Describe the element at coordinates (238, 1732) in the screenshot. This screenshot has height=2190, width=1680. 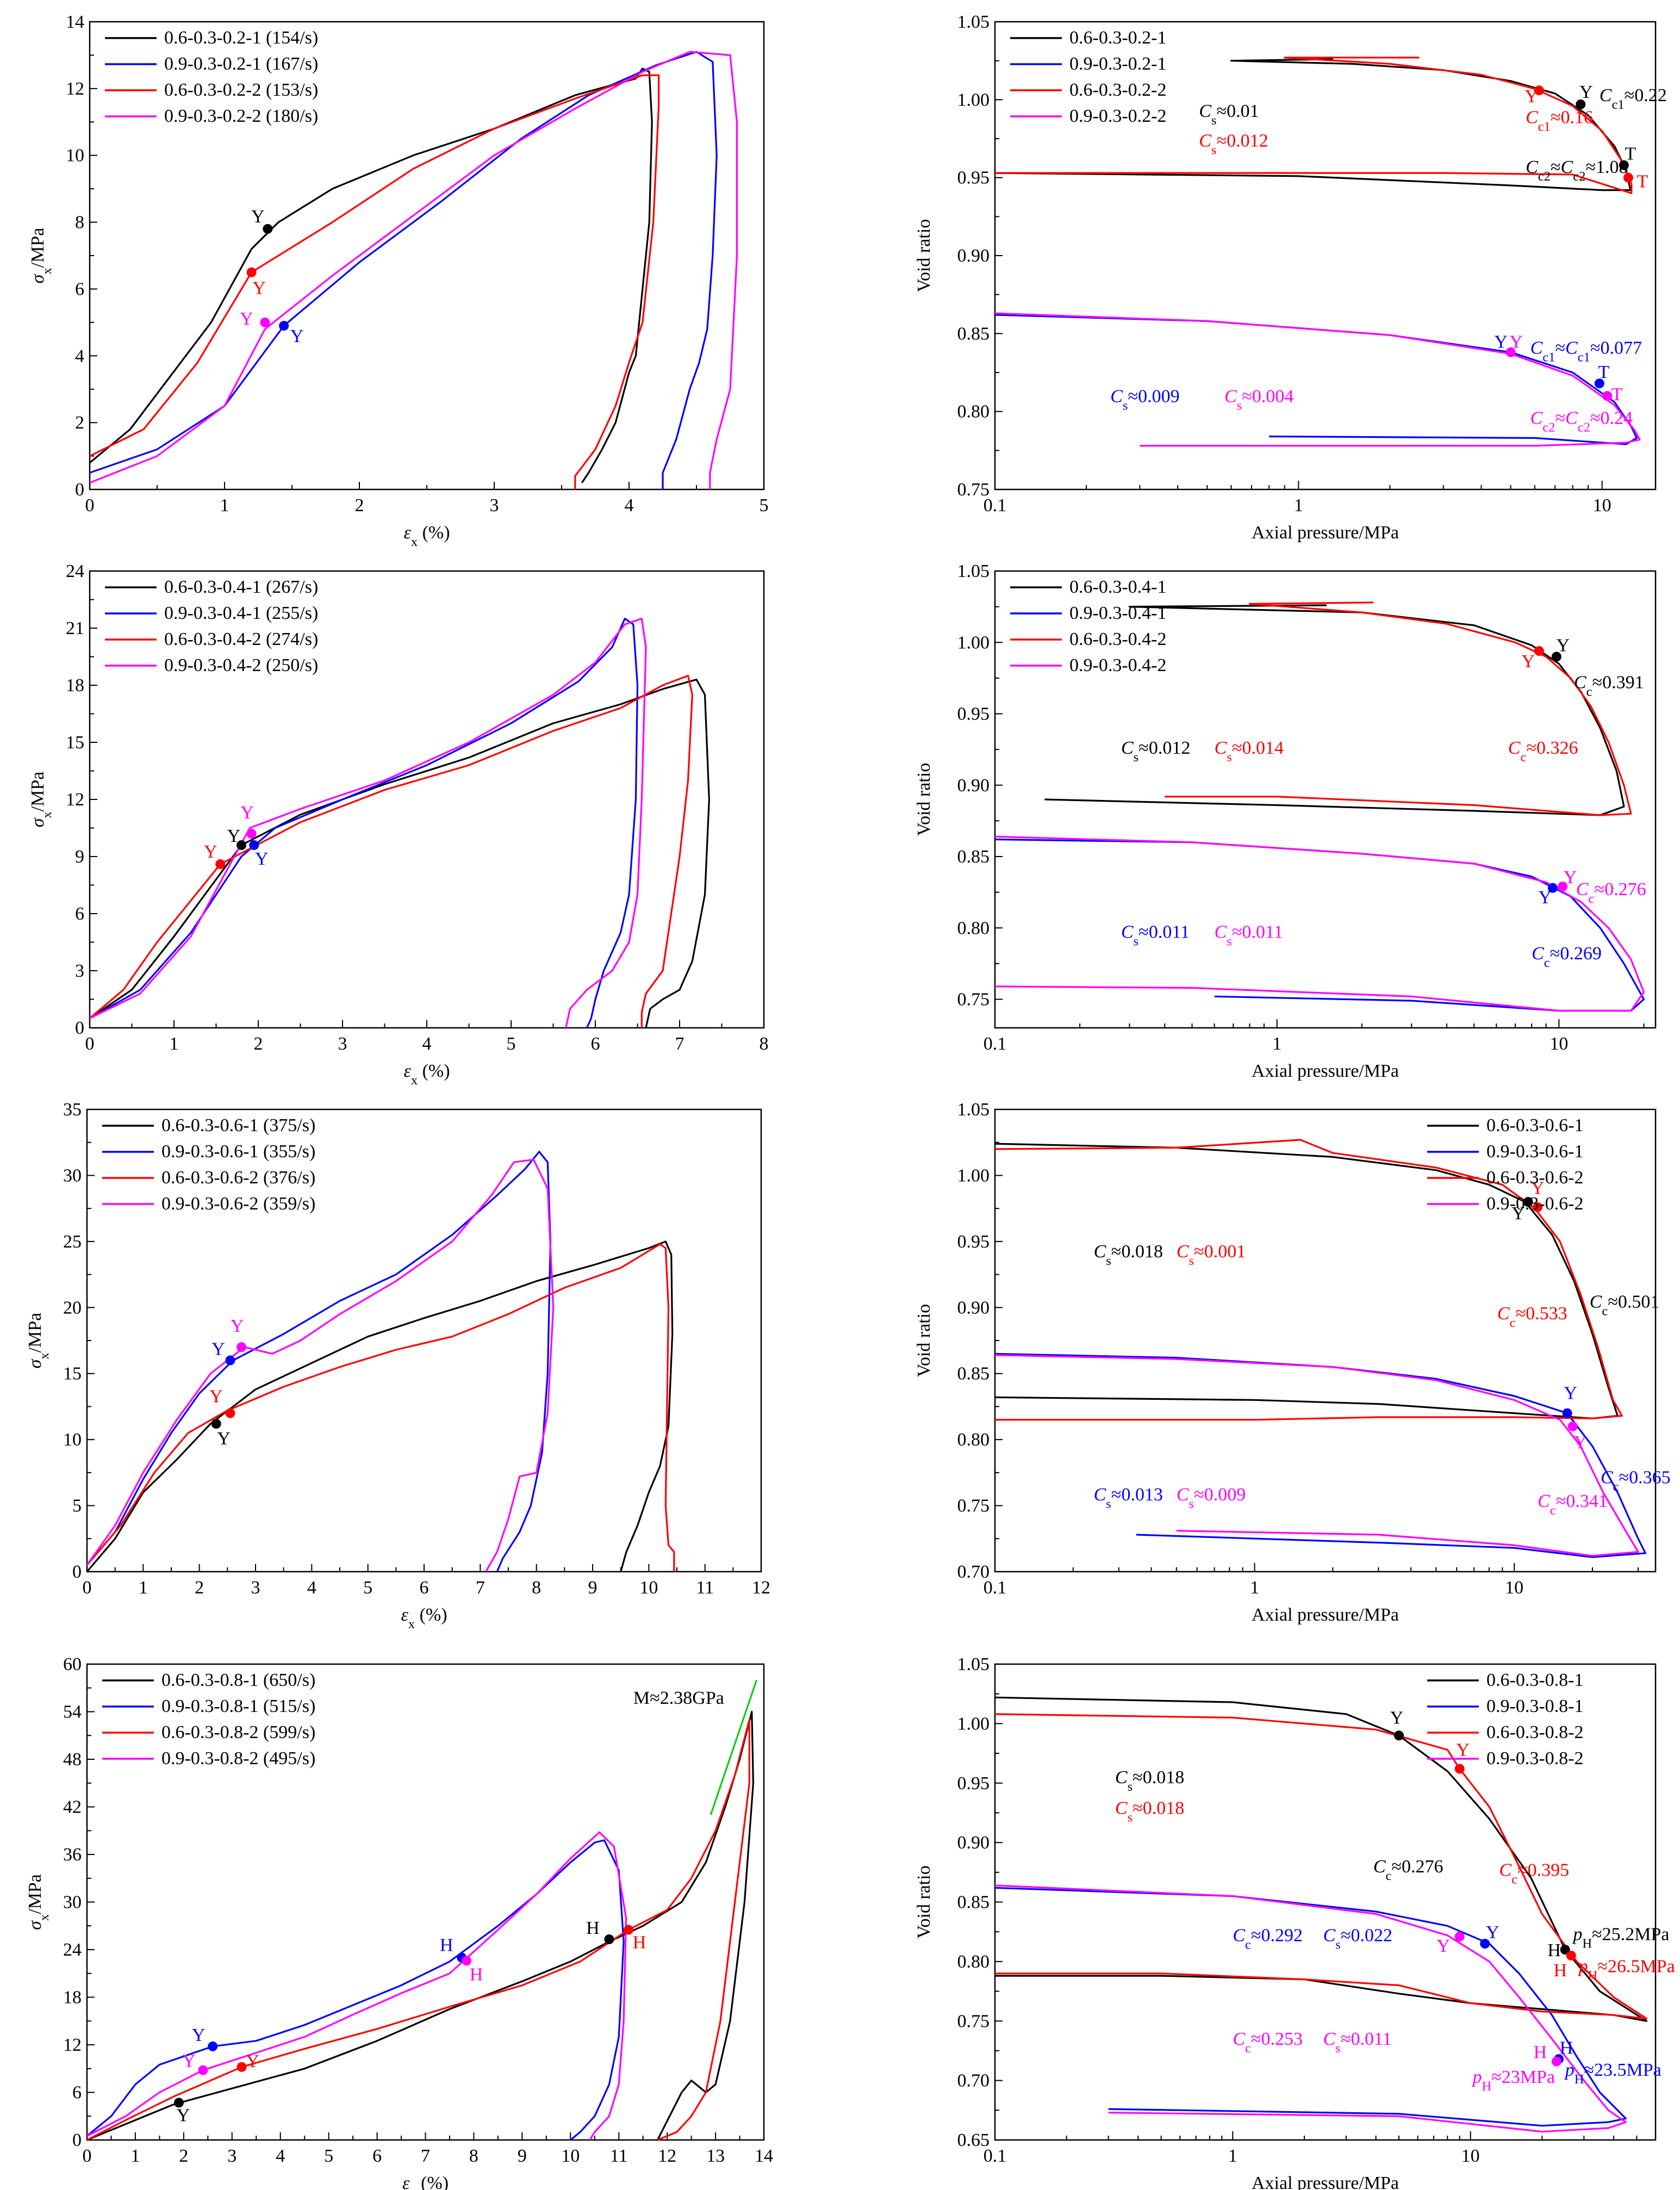
I see `legend-label-3: 0.6-0.3-0.8-2 (599/s)` at that location.